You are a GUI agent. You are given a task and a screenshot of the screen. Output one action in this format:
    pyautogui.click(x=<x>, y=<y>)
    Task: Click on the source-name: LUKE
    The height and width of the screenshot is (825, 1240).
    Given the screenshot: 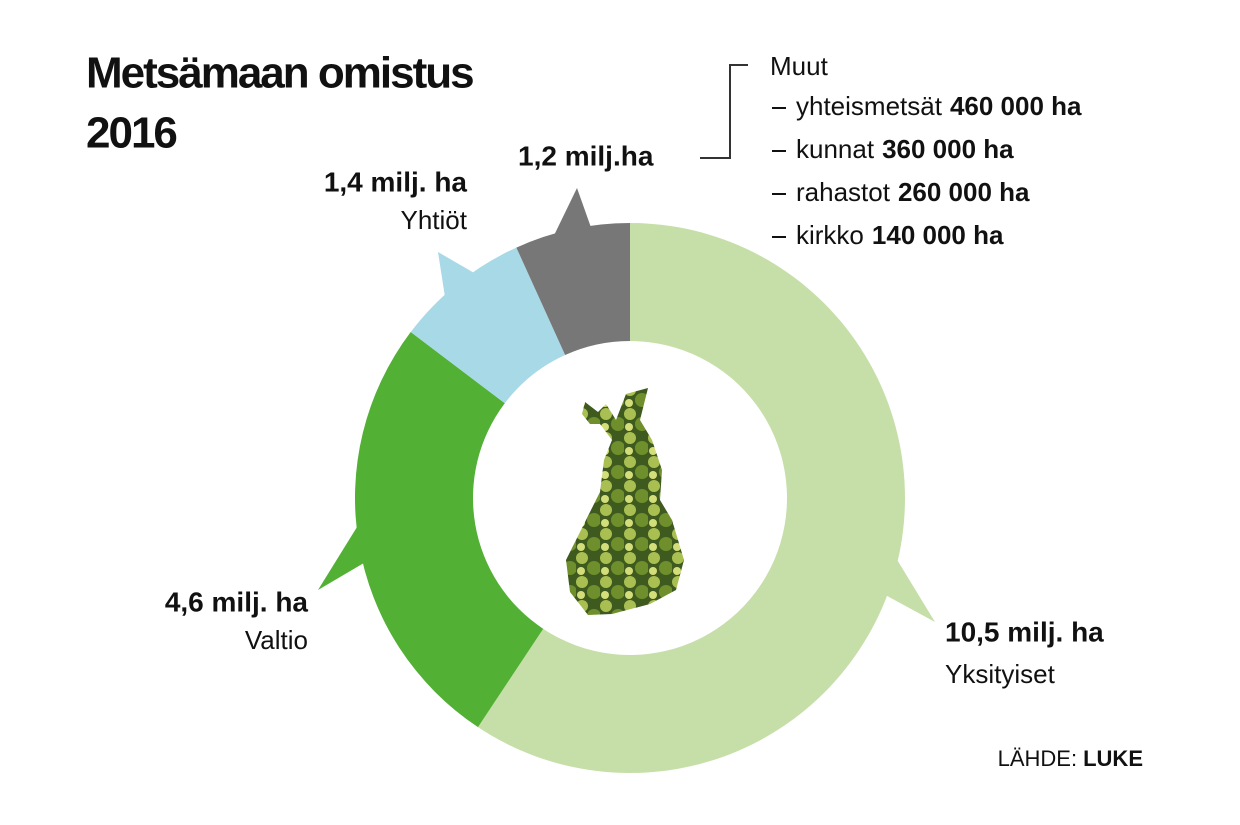 What is the action you would take?
    pyautogui.click(x=1113, y=758)
    